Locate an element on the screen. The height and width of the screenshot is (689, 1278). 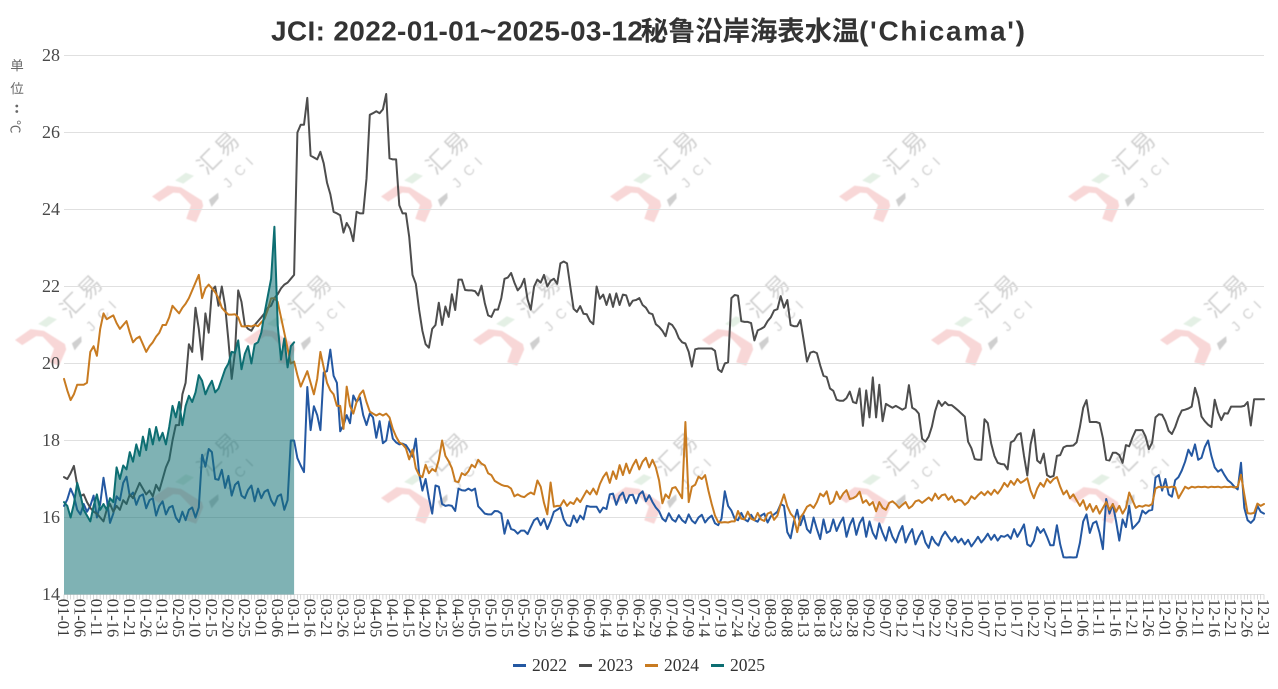
svg-text: 09-12 is located at coordinates (901, 618).